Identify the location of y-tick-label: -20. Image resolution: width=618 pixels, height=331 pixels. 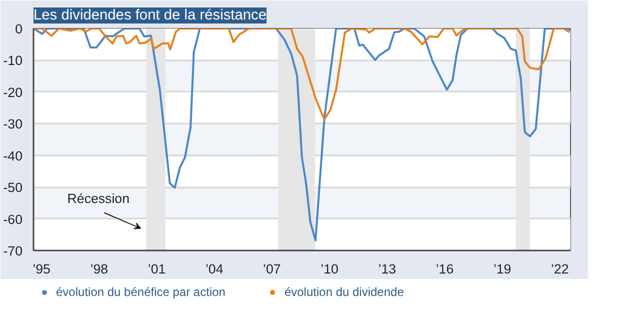
(12, 92).